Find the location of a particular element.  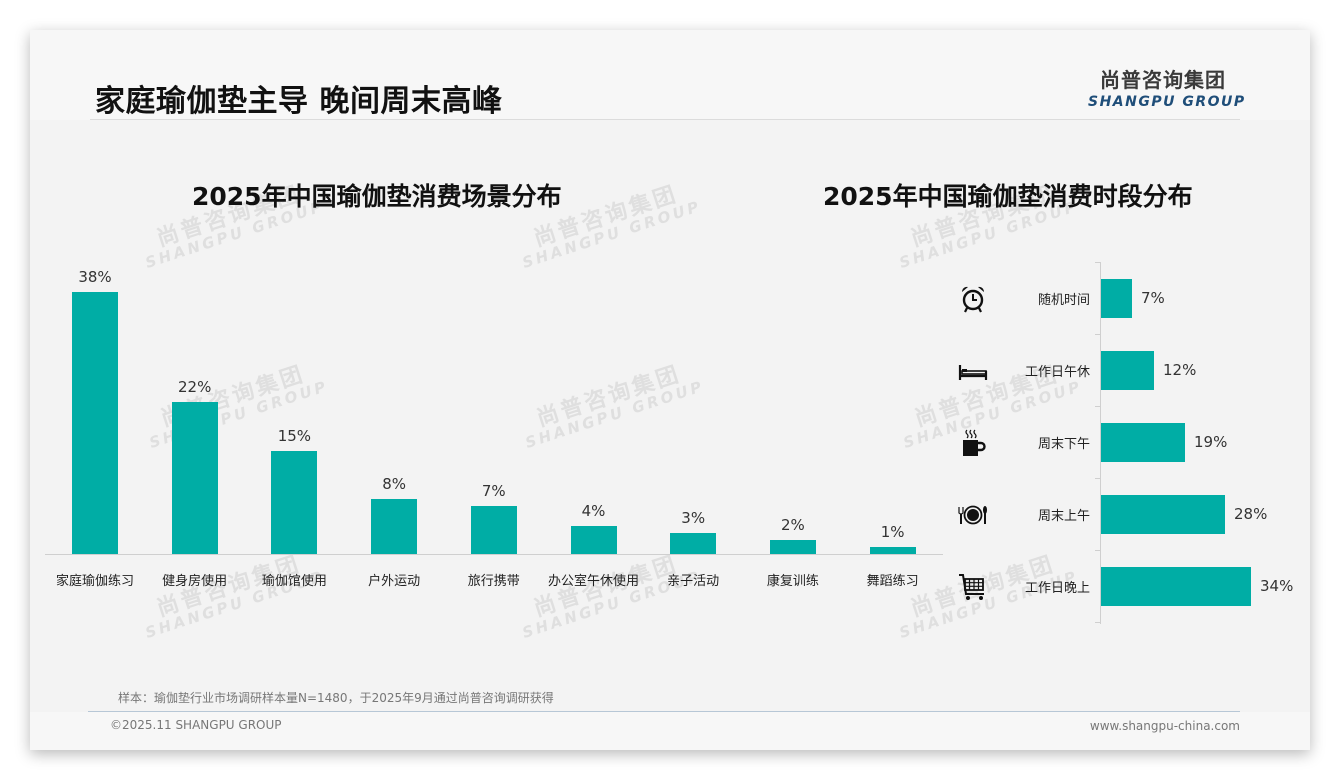

bar-row: 工作日午休 12% is located at coordinates (1125, 370).